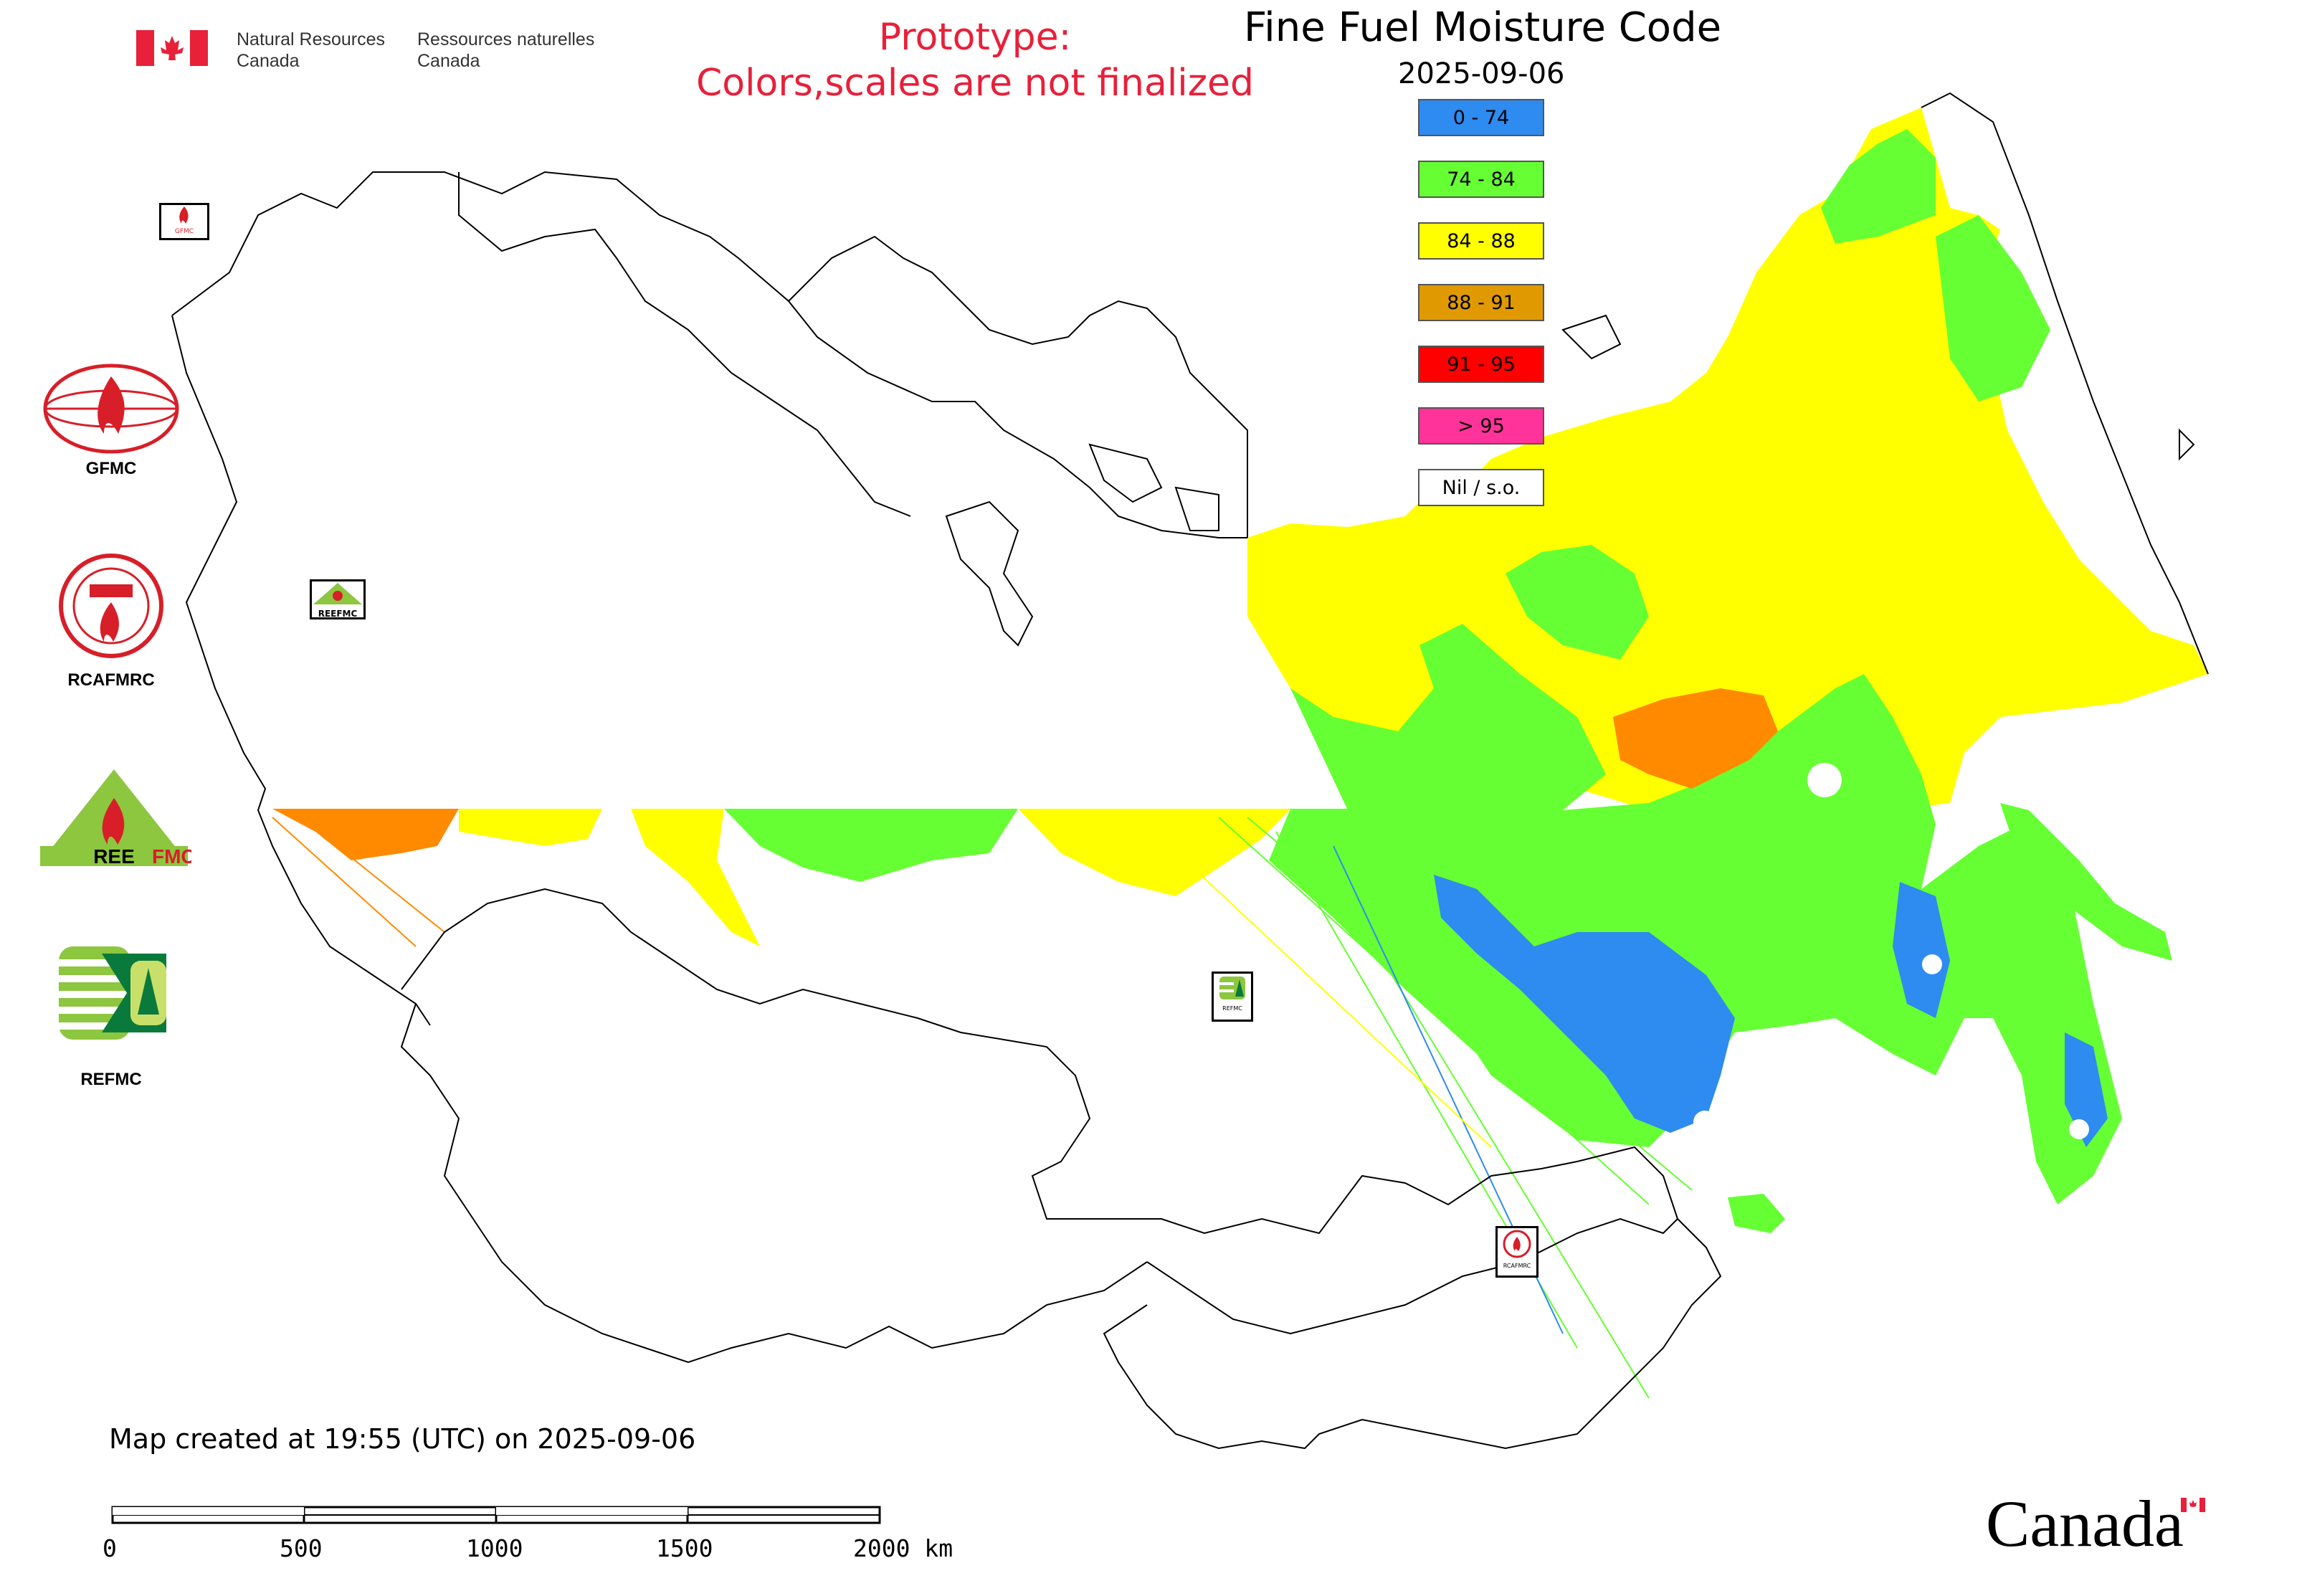 The height and width of the screenshot is (1596, 2302). I want to click on rcafmrc-label: RCAFMRC, so click(111, 680).